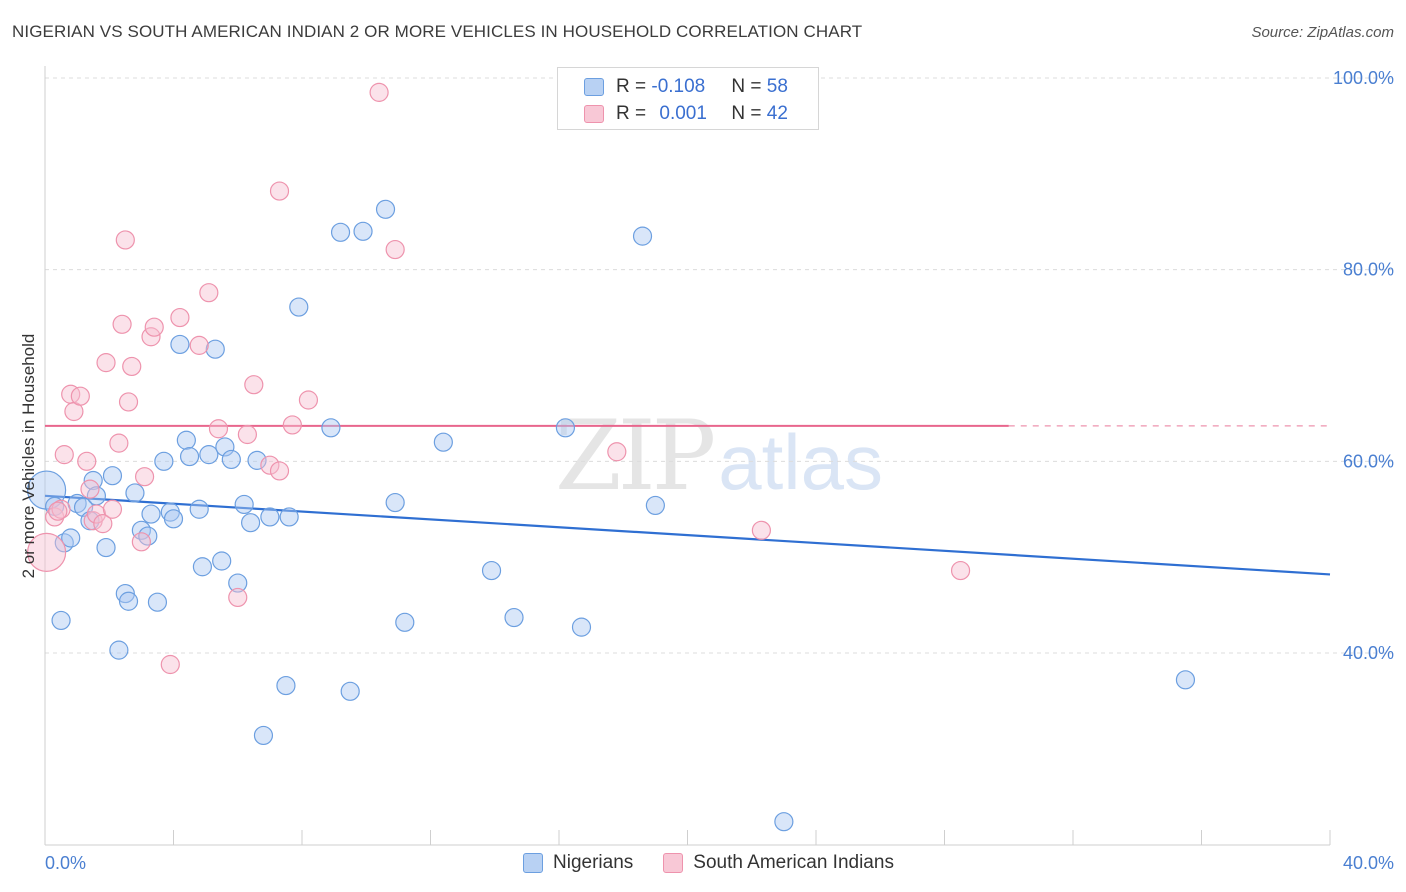 The height and width of the screenshot is (892, 1406). Describe the element at coordinates (687, 535) in the screenshot. I see `nigerians-trend-line` at that location.